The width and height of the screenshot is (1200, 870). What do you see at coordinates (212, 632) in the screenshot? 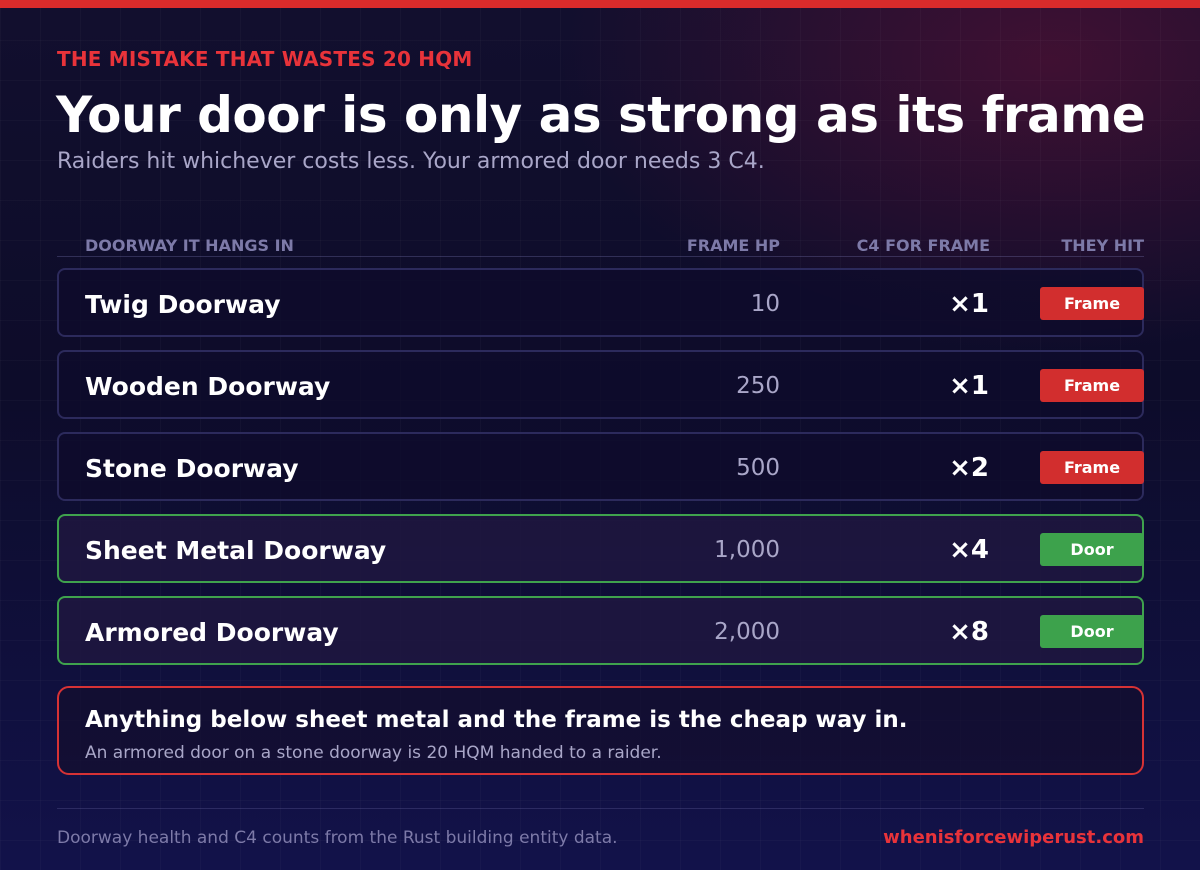
I see `doorway-name: Armored Doorway` at bounding box center [212, 632].